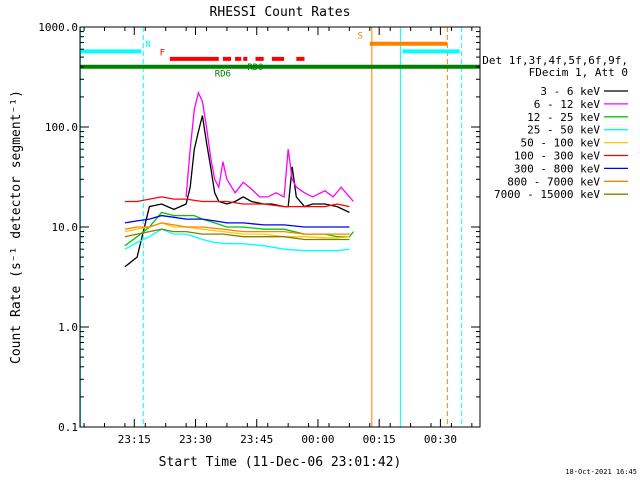 The width and height of the screenshot is (640, 480). Describe the element at coordinates (162, 53) in the screenshot. I see `state-label-f: F` at that location.